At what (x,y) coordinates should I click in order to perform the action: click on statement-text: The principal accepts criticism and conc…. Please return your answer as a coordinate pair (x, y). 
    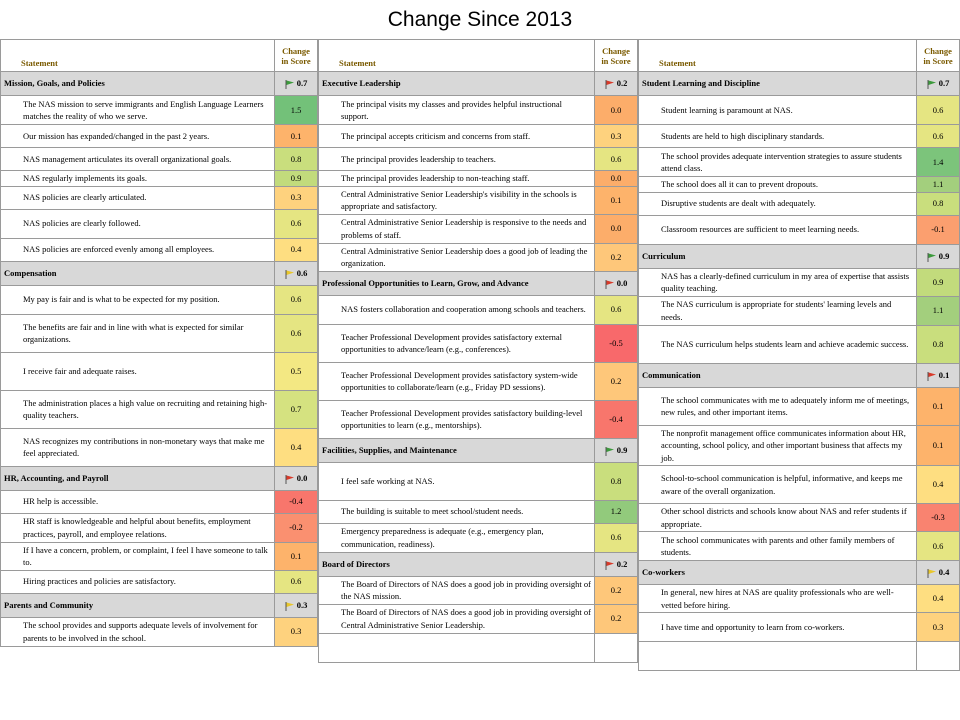
    Looking at the image, I should click on (456, 136).